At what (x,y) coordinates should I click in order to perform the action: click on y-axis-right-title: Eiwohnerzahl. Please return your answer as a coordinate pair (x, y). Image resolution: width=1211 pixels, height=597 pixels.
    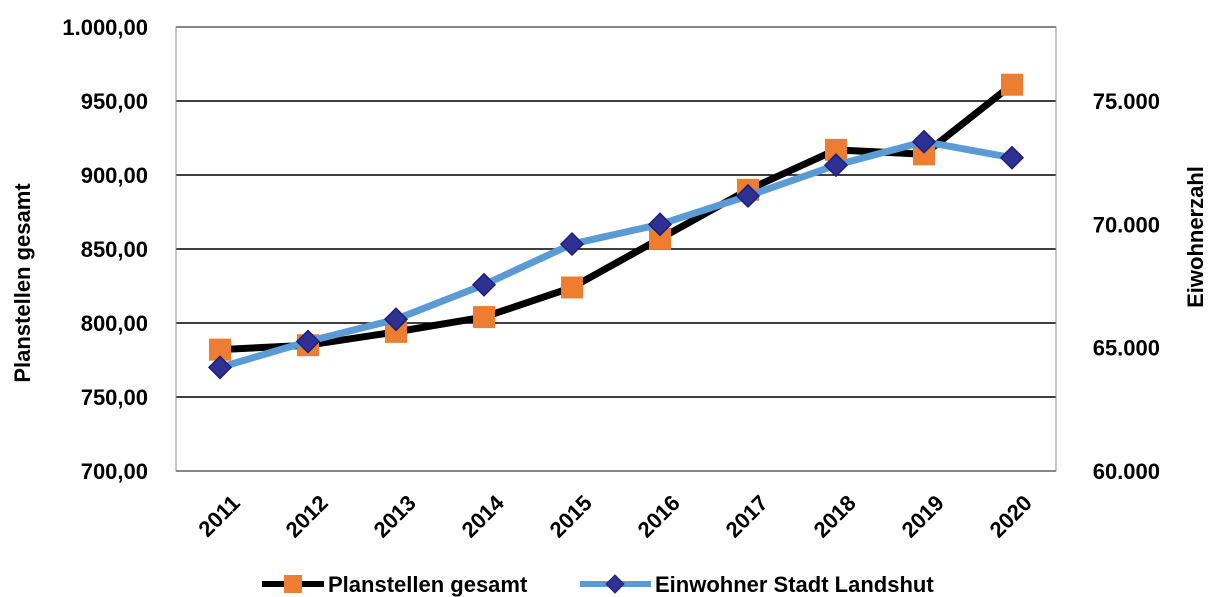
    Looking at the image, I should click on (1195, 237).